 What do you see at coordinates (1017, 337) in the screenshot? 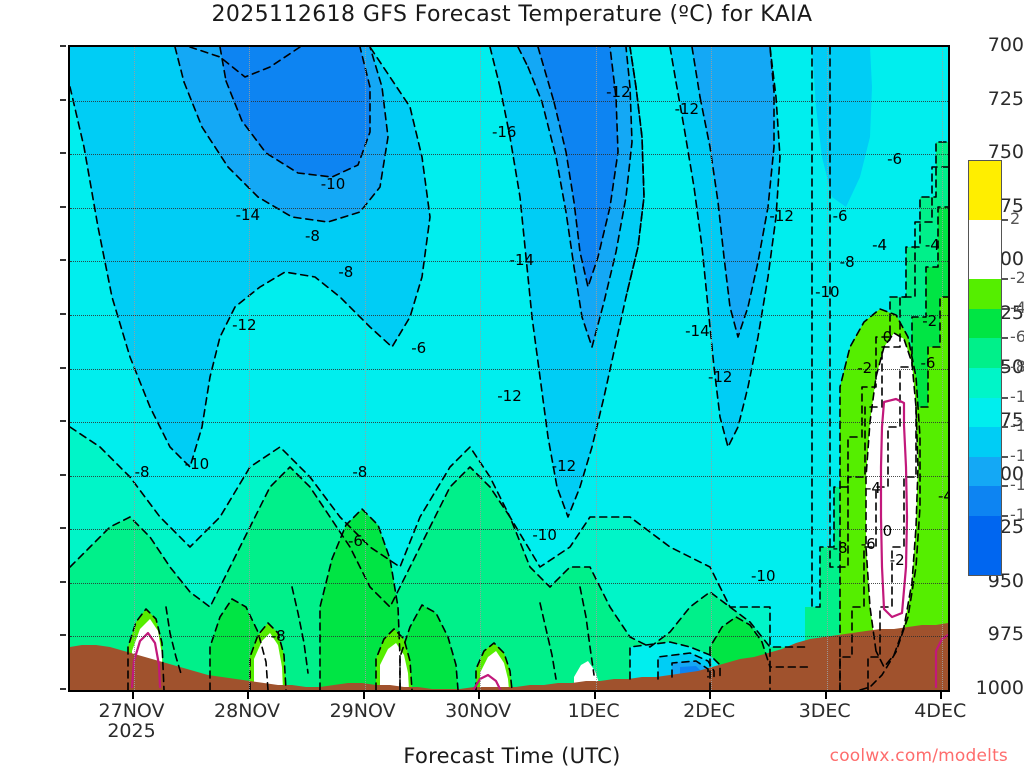
I see `colorbar-tick-label: -6` at bounding box center [1017, 337].